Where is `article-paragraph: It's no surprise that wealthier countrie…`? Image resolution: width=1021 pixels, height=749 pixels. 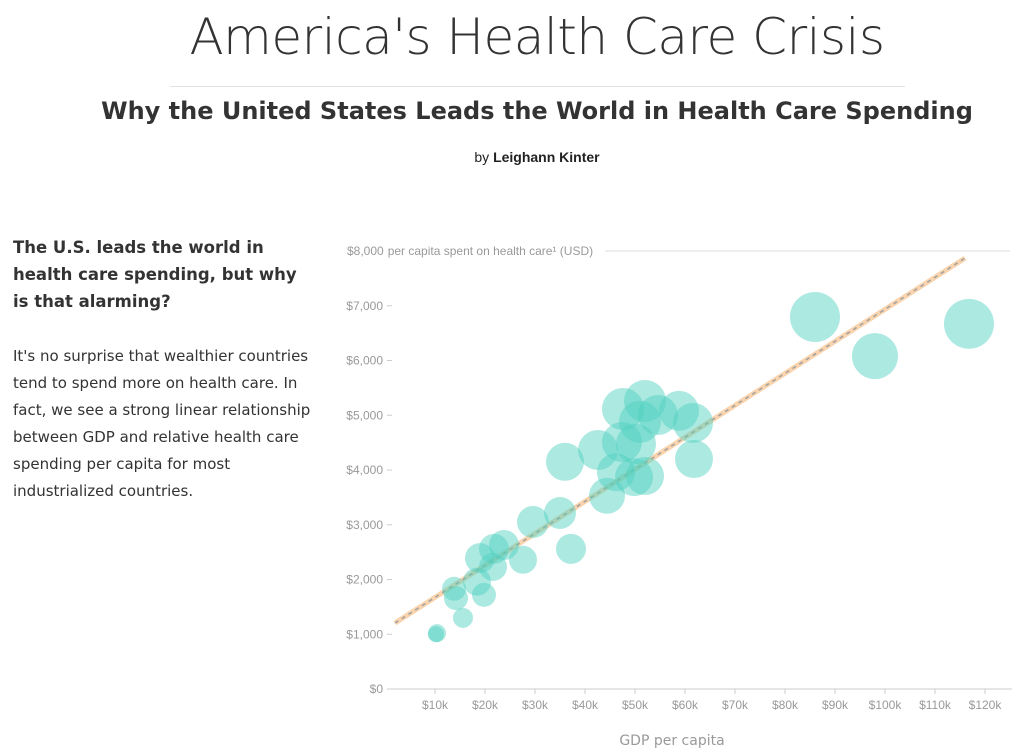 article-paragraph: It's no surprise that wealthier countrie… is located at coordinates (162, 423).